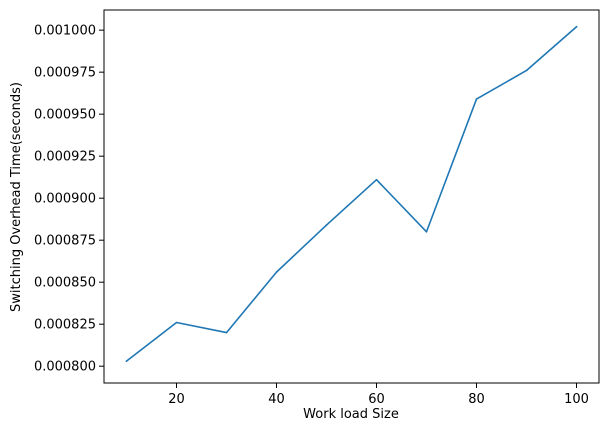  I want to click on y-axis-label: Switching Overhead Time(seconds), so click(16, 197).